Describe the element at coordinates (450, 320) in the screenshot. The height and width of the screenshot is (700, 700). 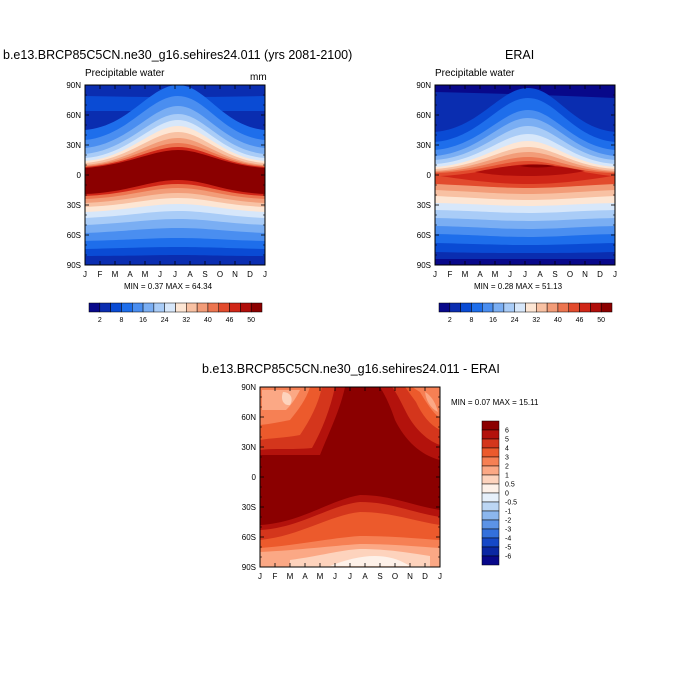
I see `right-colorbar-label: 2` at that location.